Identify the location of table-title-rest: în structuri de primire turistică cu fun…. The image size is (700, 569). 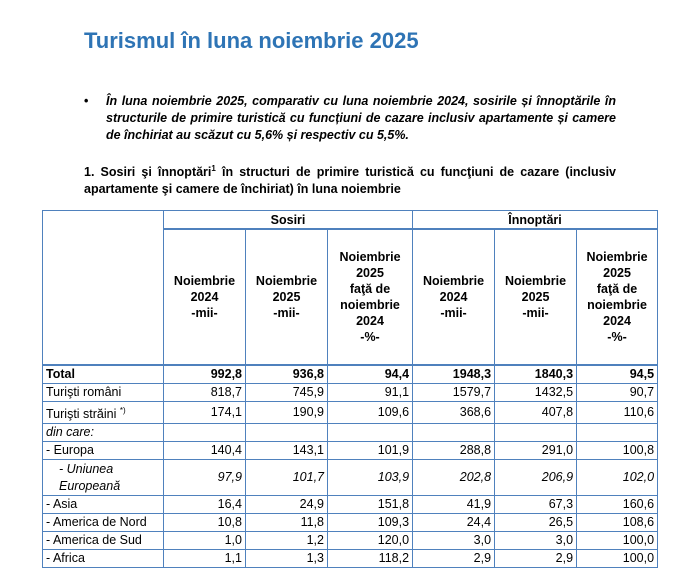
(350, 181).